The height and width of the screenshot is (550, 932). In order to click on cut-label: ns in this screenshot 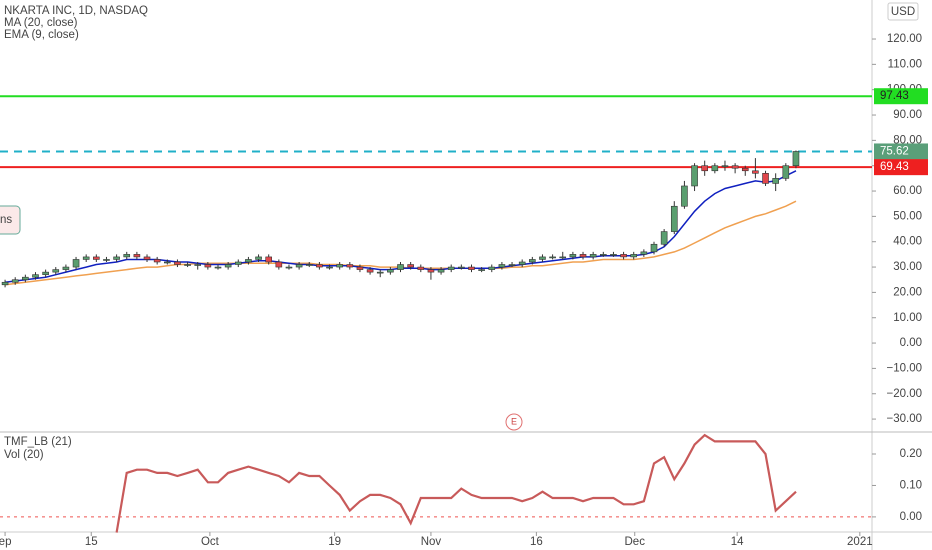, I will do `click(6, 220)`.